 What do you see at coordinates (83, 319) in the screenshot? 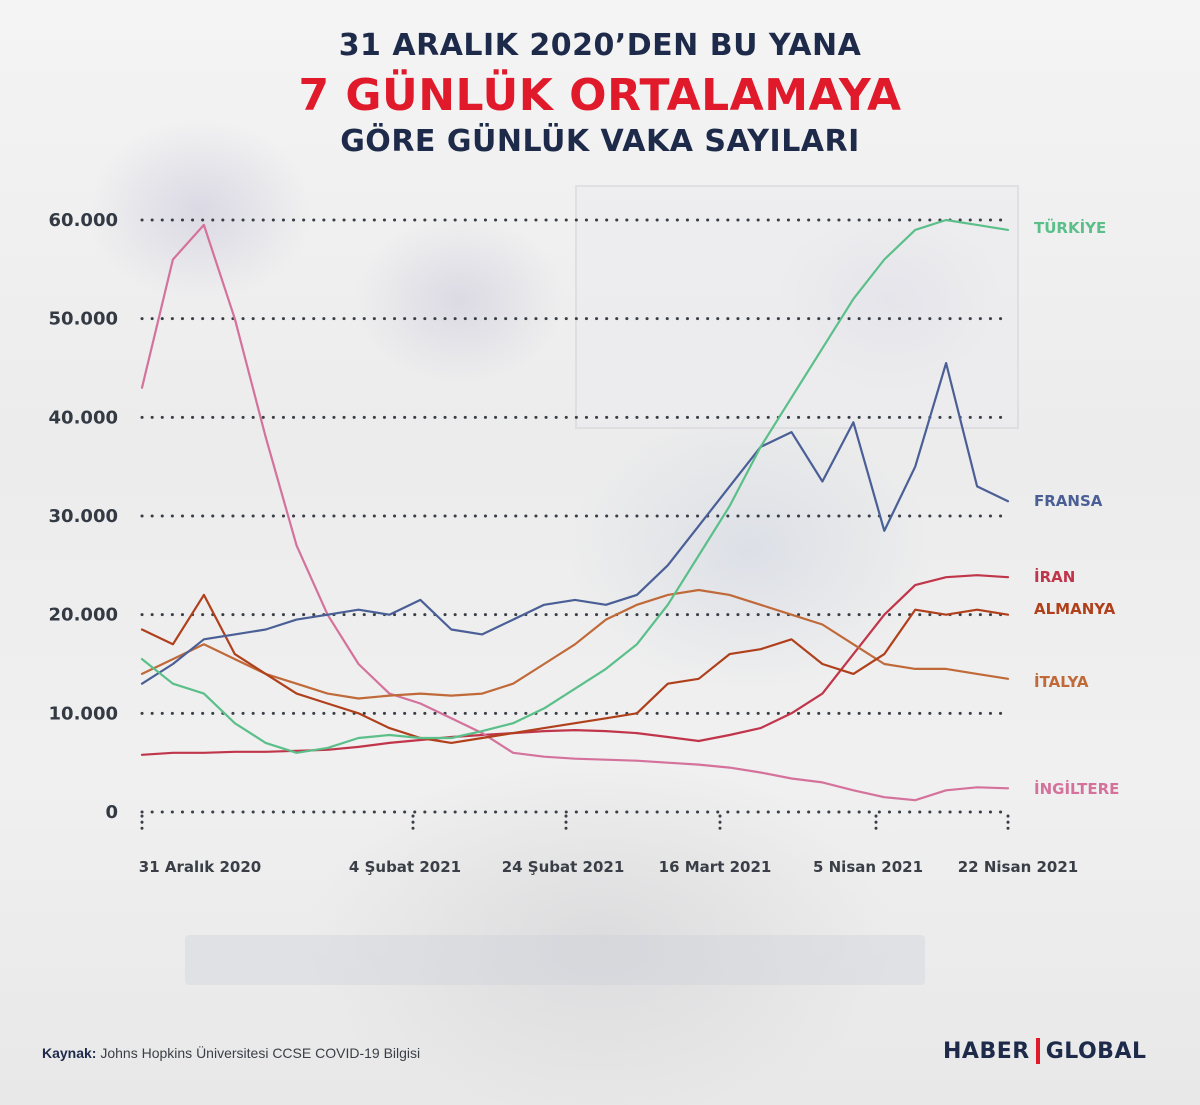
I see `y-tick-label: 50.000` at bounding box center [83, 319].